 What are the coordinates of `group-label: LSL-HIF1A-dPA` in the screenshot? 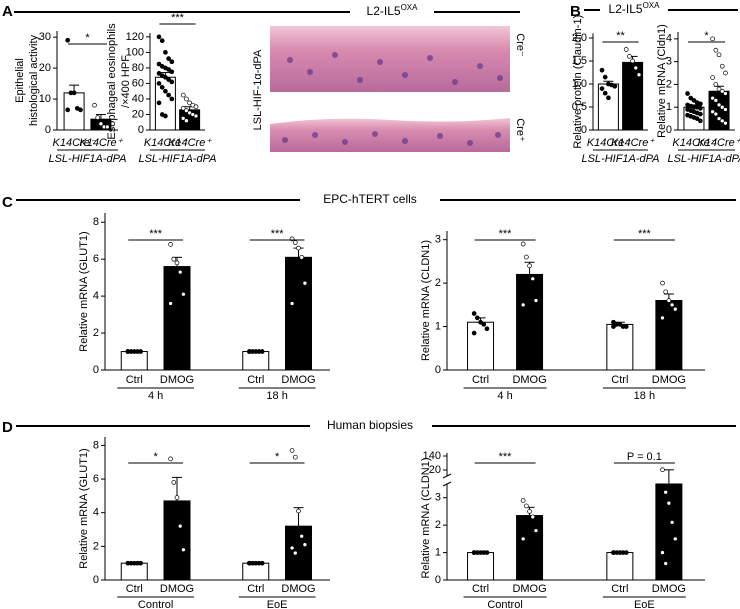 It's located at (703, 159).